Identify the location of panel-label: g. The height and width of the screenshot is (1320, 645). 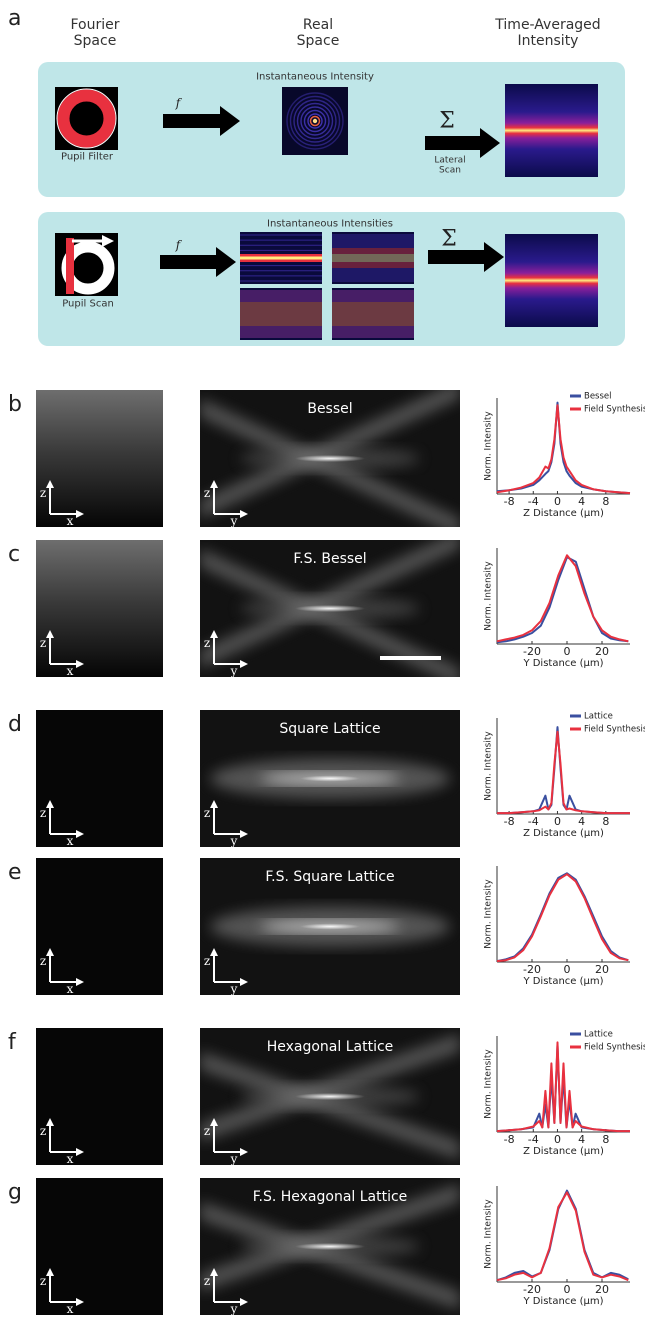
(15, 1192).